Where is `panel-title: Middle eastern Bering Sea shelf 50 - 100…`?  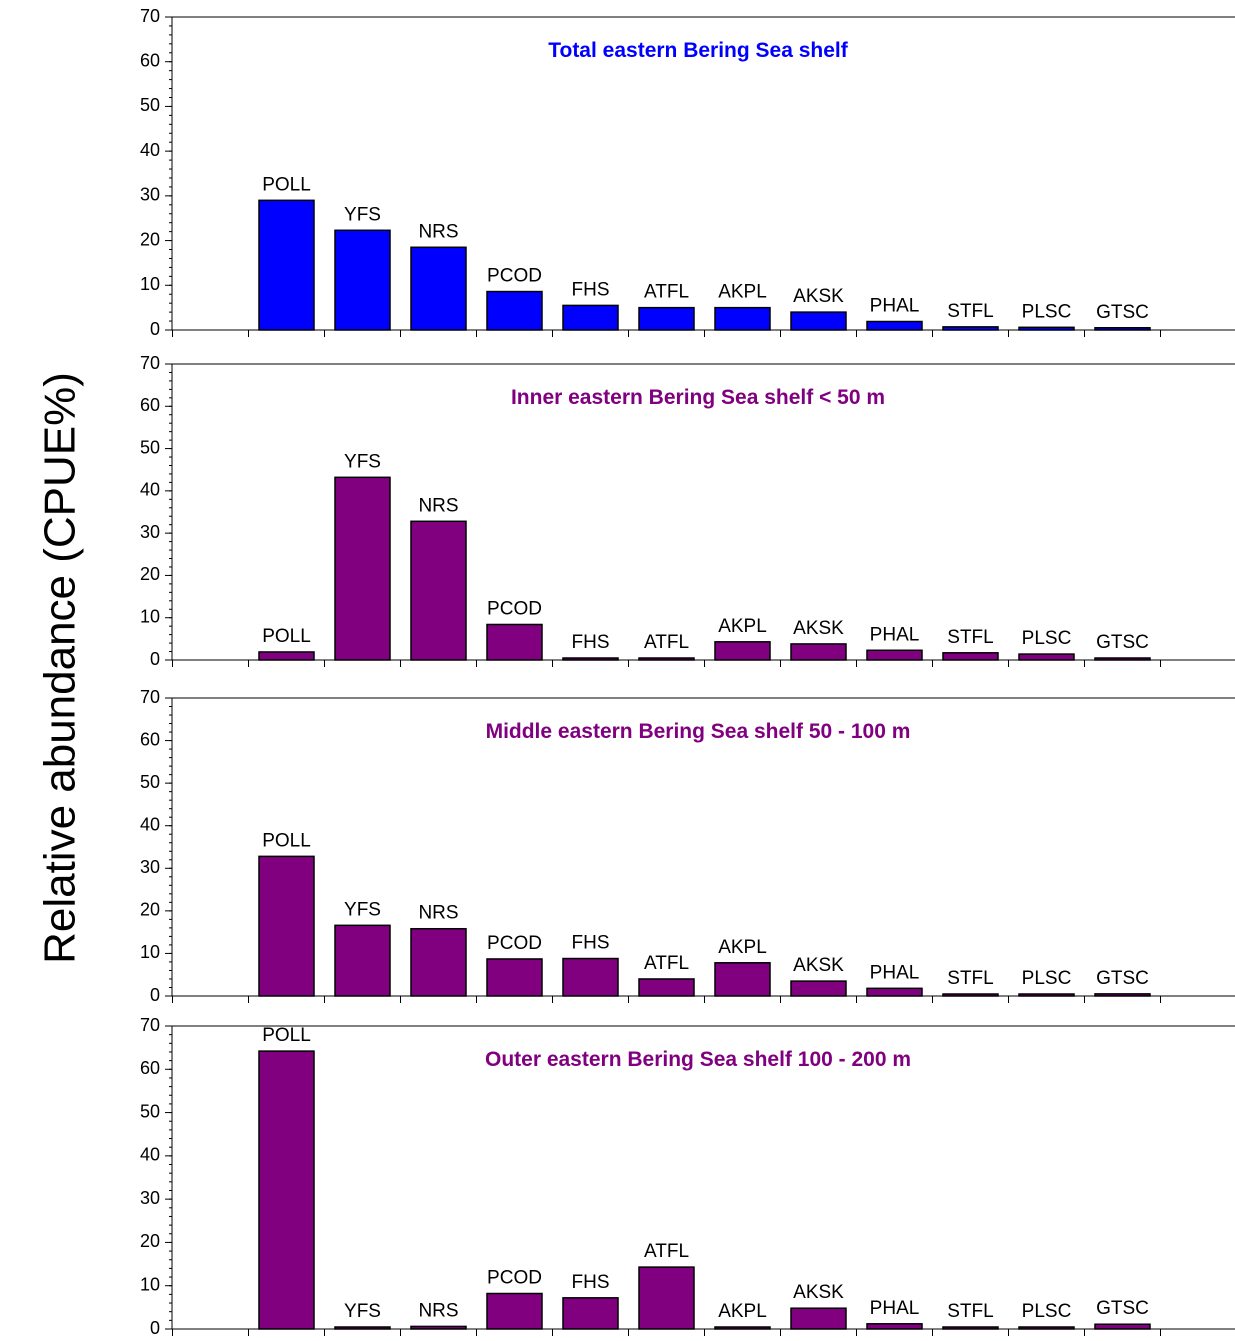
panel-title: Middle eastern Bering Sea shelf 50 - 100… is located at coordinates (698, 731).